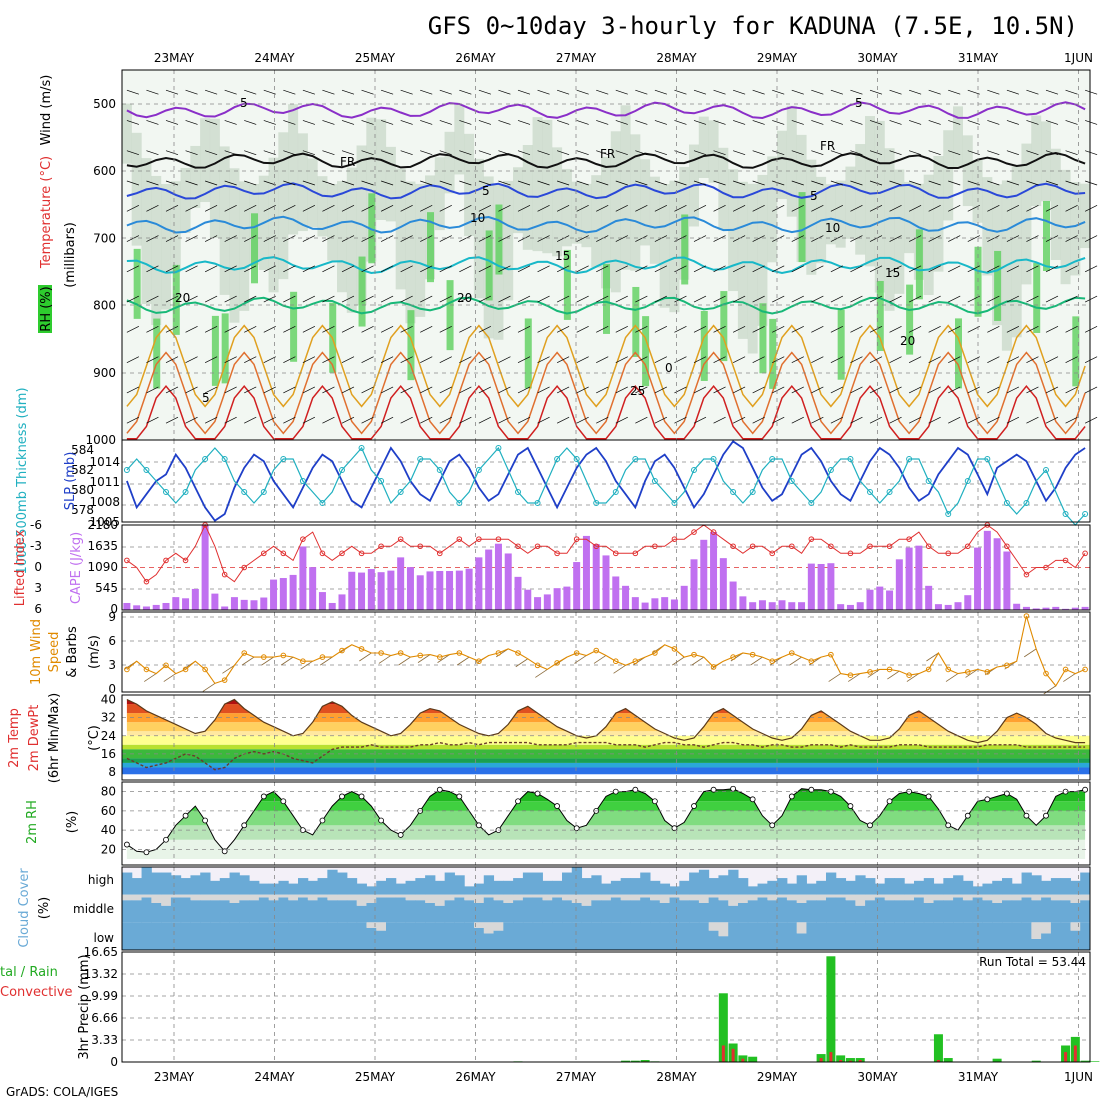 This screenshot has width=1100, height=1100. I want to click on isotherm-label: 5, so click(486, 191).